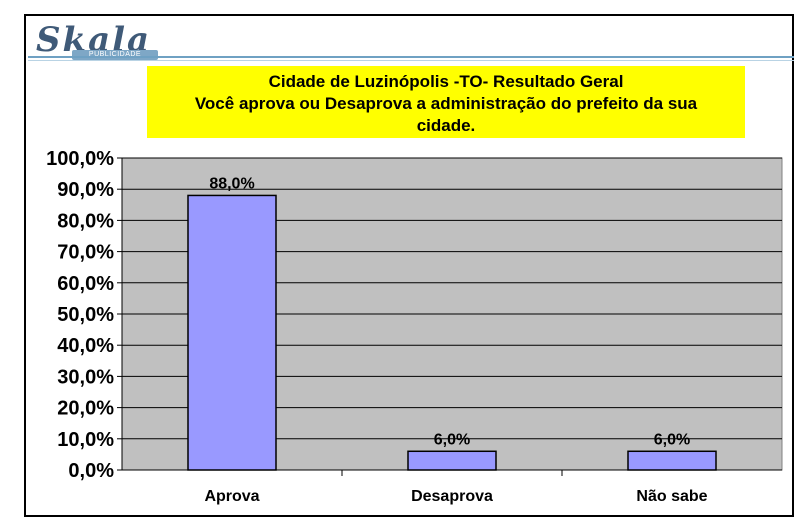 The height and width of the screenshot is (528, 812). What do you see at coordinates (452, 496) in the screenshot?
I see `category-label: Desaprova` at bounding box center [452, 496].